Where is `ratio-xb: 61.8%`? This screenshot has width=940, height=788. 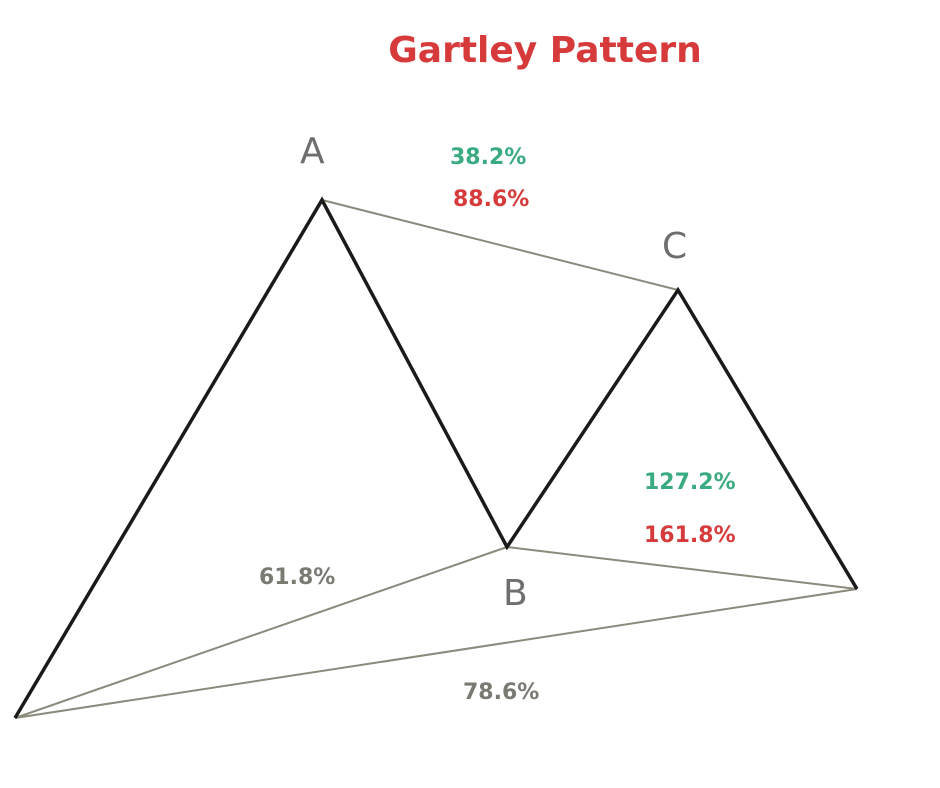 ratio-xb: 61.8% is located at coordinates (297, 577).